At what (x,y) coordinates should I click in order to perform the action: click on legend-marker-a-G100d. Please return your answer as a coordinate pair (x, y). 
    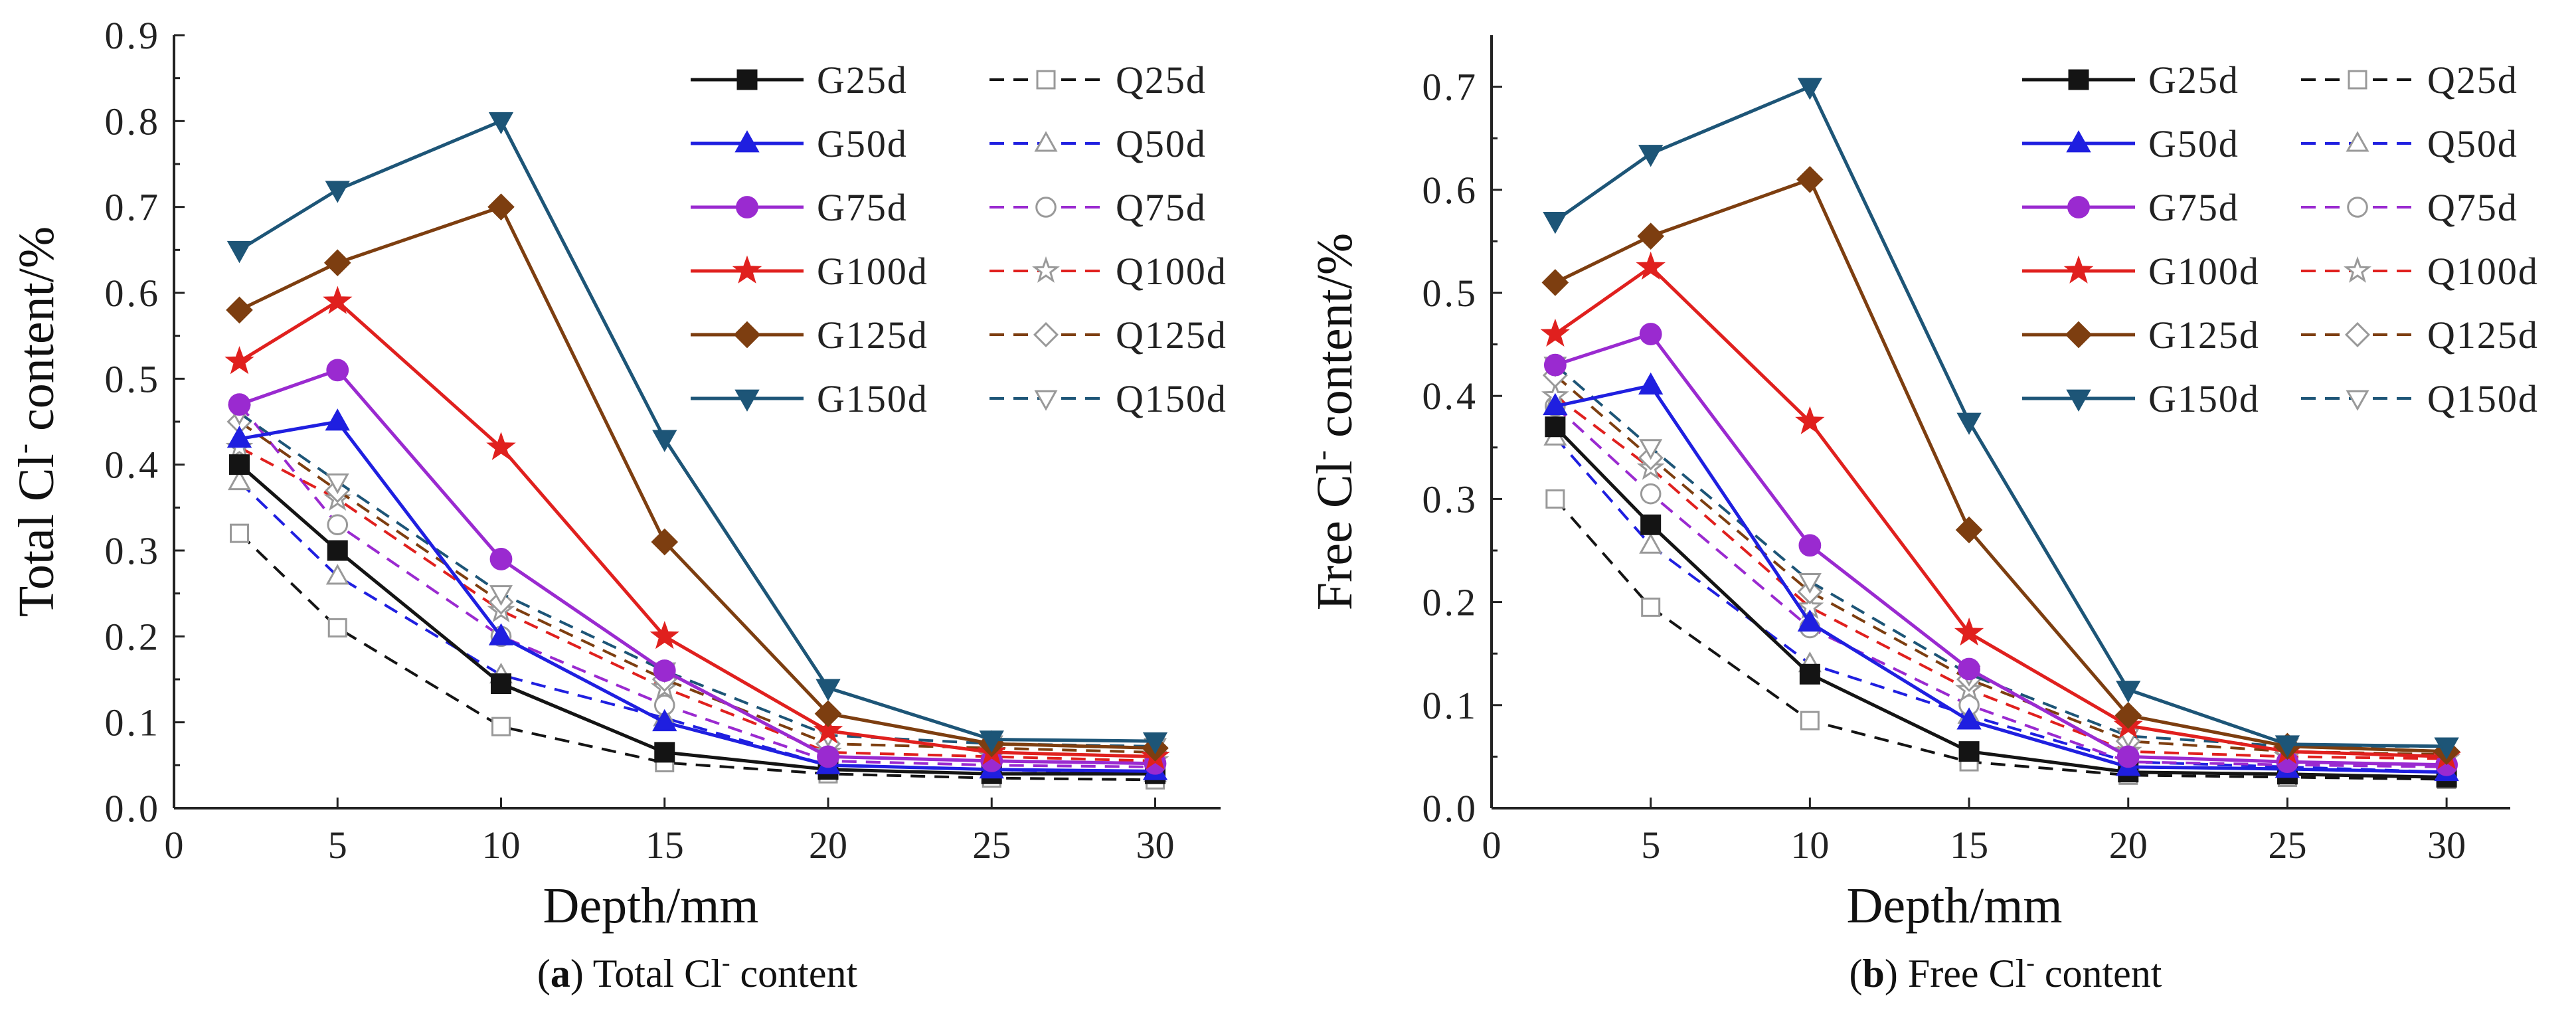
    Looking at the image, I should click on (747, 269).